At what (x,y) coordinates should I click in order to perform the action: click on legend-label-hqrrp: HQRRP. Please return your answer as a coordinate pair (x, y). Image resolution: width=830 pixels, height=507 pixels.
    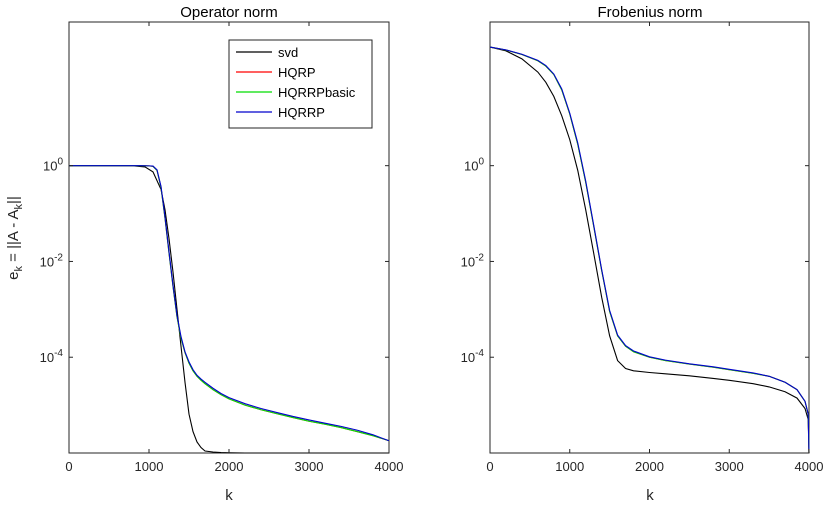
    Looking at the image, I should click on (301, 112).